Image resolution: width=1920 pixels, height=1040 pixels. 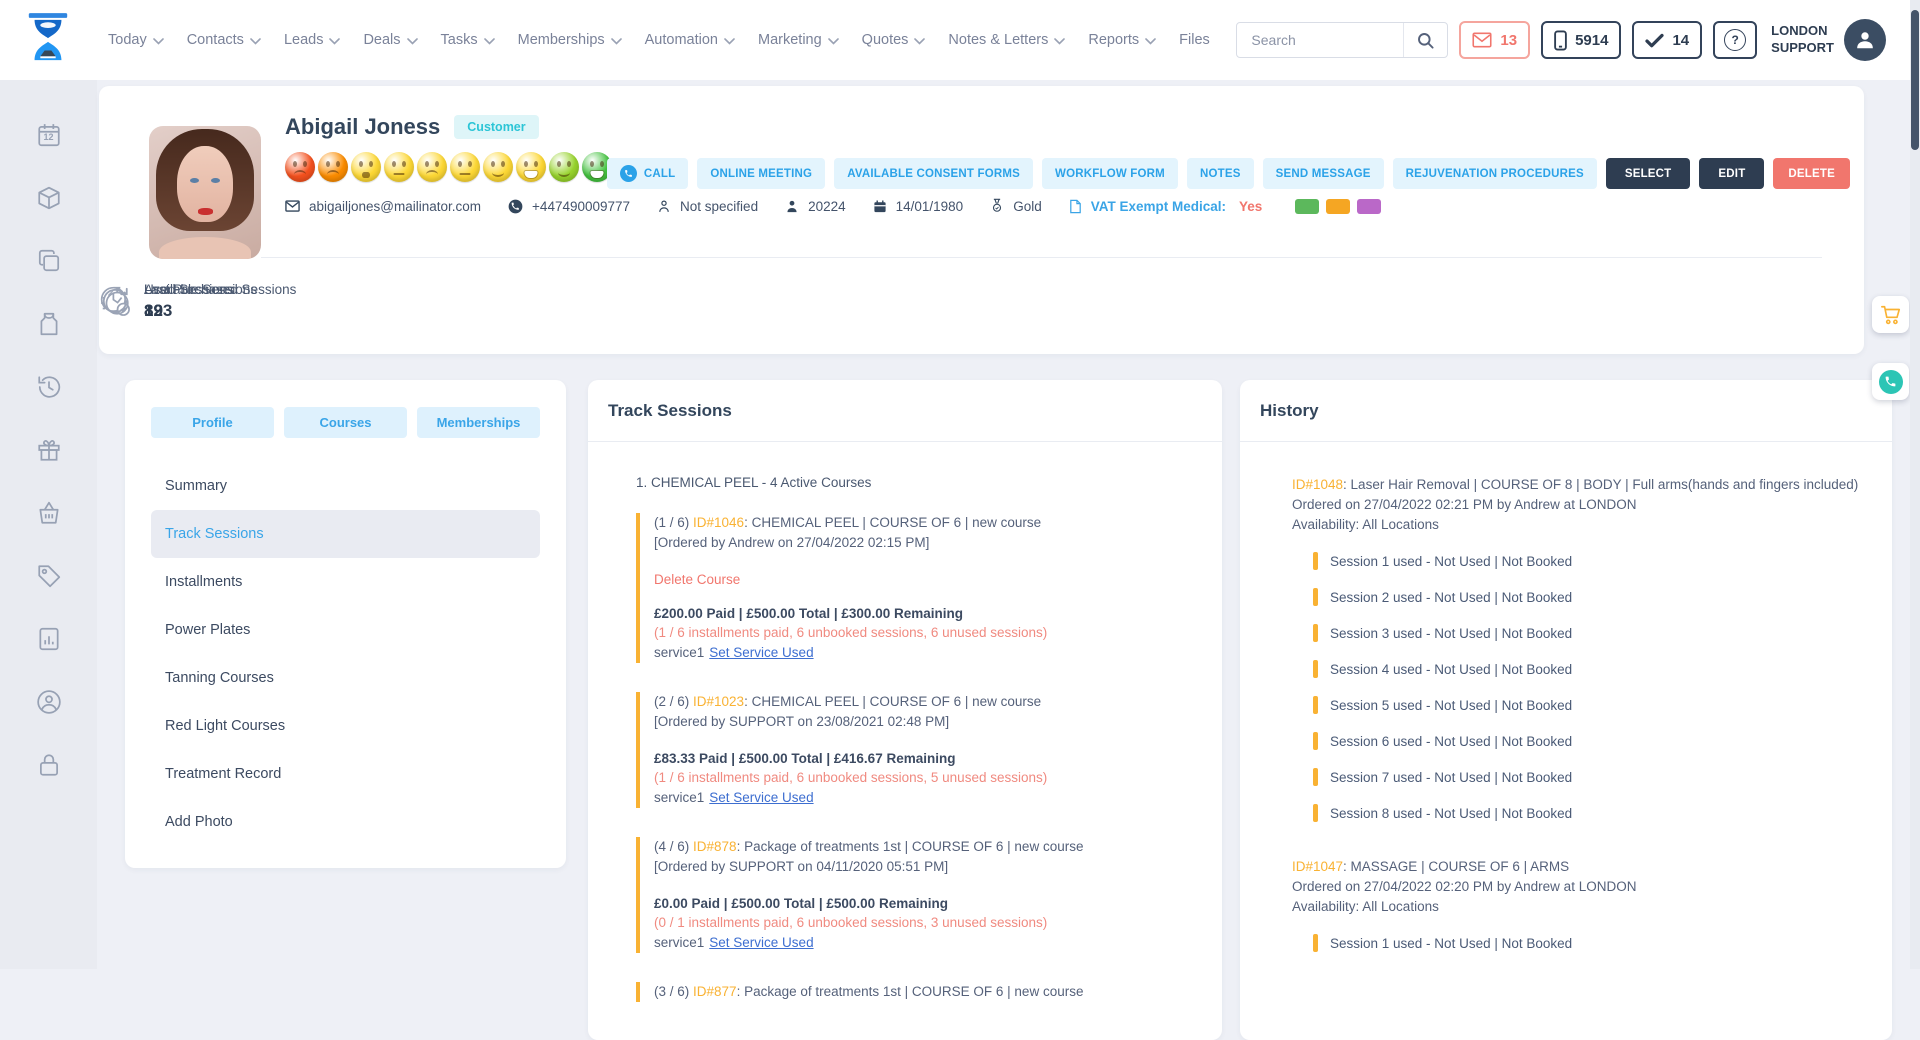 What do you see at coordinates (674, 701) in the screenshot?
I see `course-count: (2 / 6)` at bounding box center [674, 701].